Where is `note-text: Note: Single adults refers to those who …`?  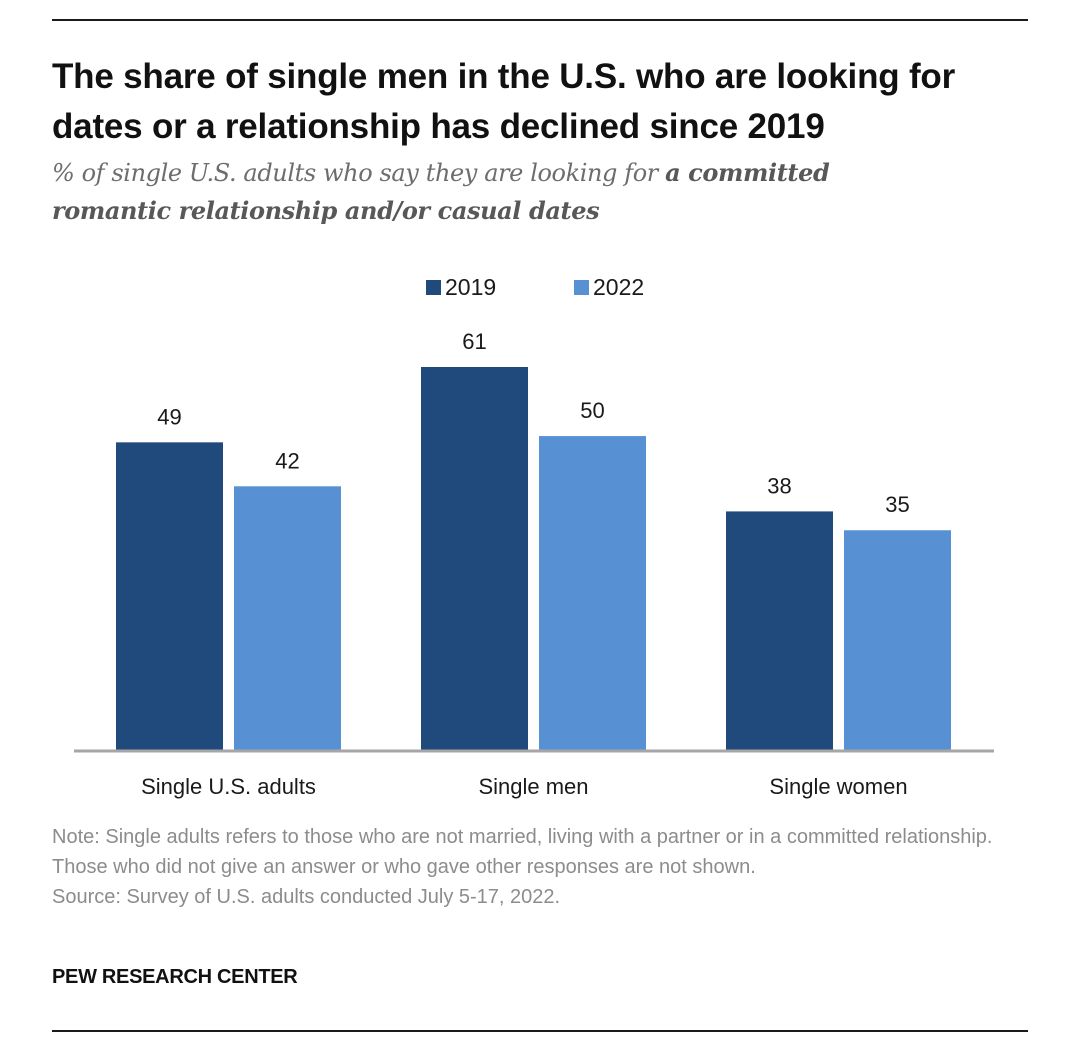 note-text: Note: Single adults refers to those who … is located at coordinates (522, 852).